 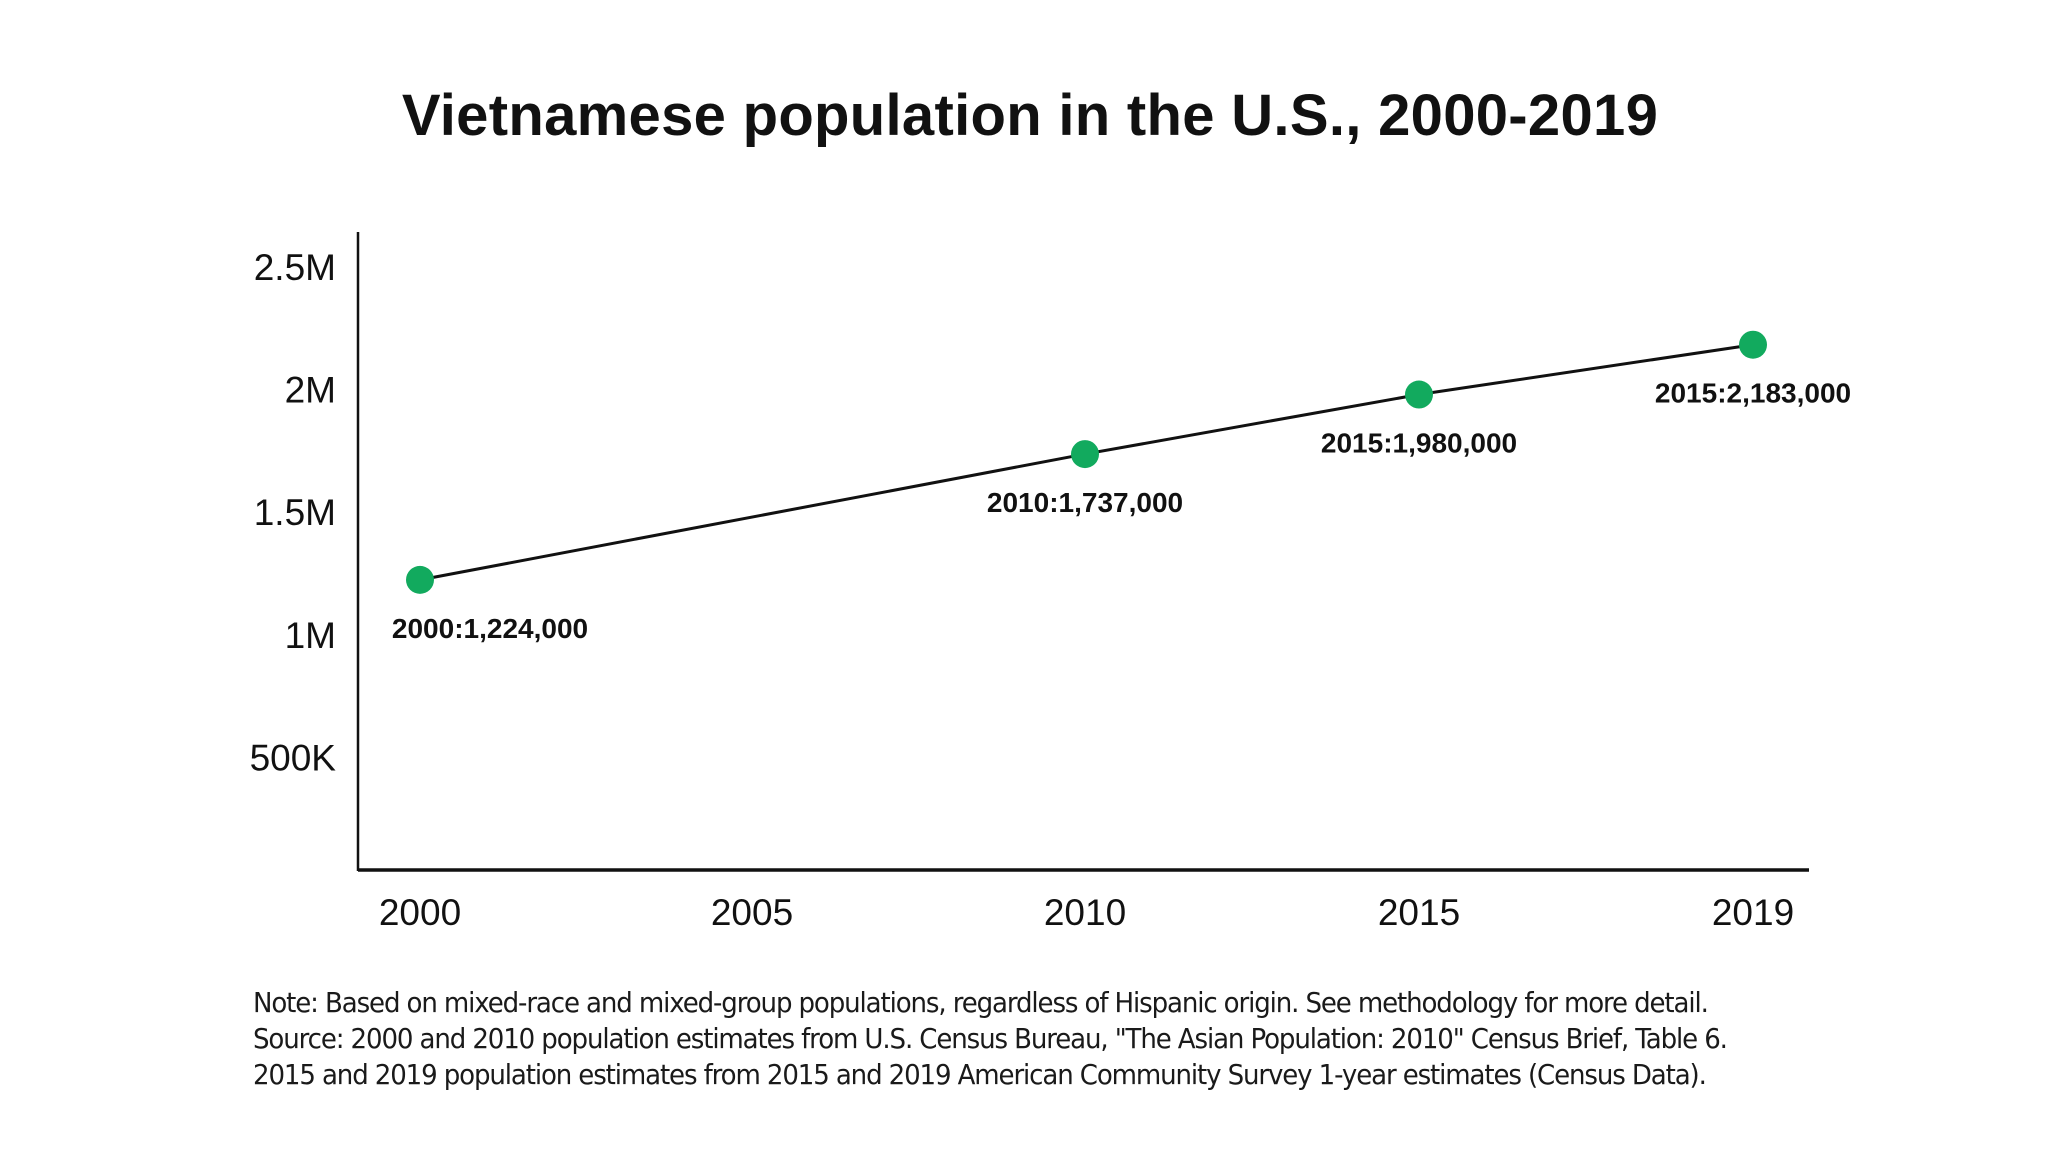 I want to click on data-label: 2010:1,737,000, so click(x=1085, y=502).